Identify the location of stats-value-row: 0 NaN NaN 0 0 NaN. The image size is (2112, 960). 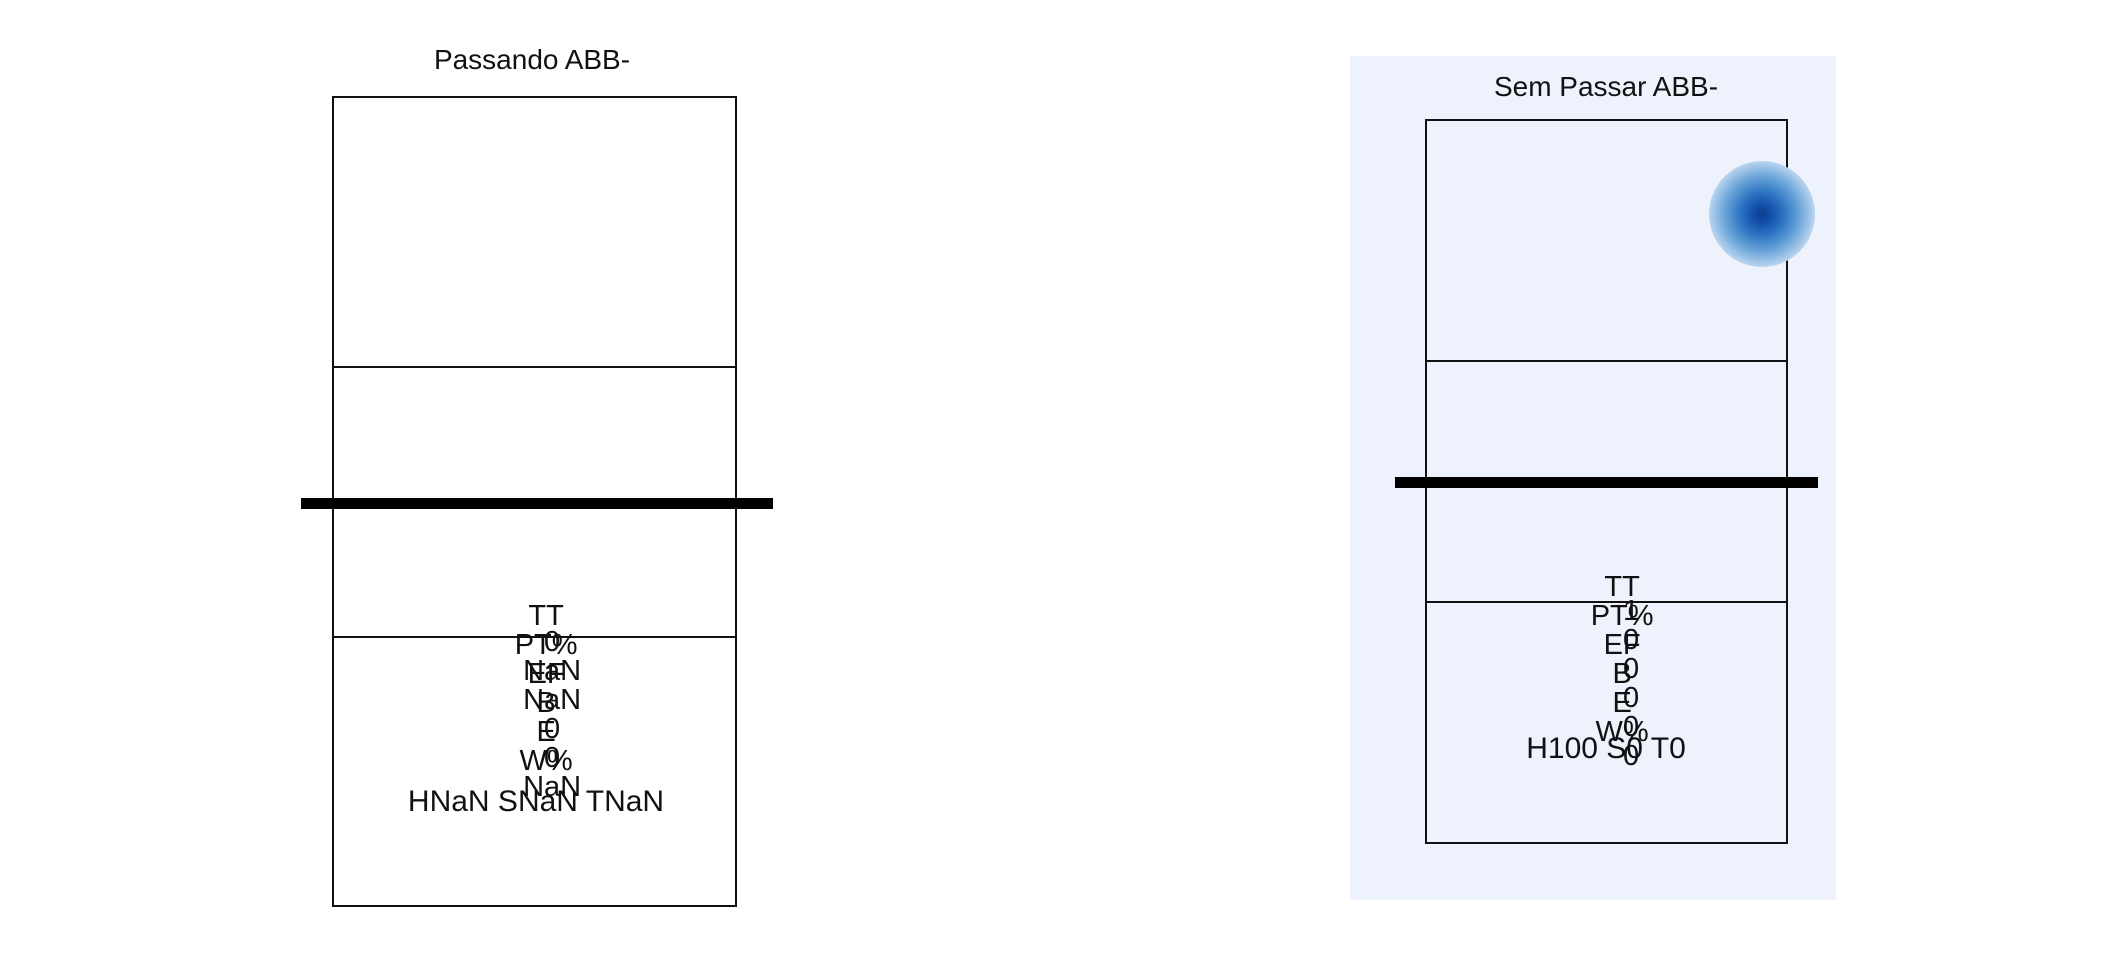
(536, 715).